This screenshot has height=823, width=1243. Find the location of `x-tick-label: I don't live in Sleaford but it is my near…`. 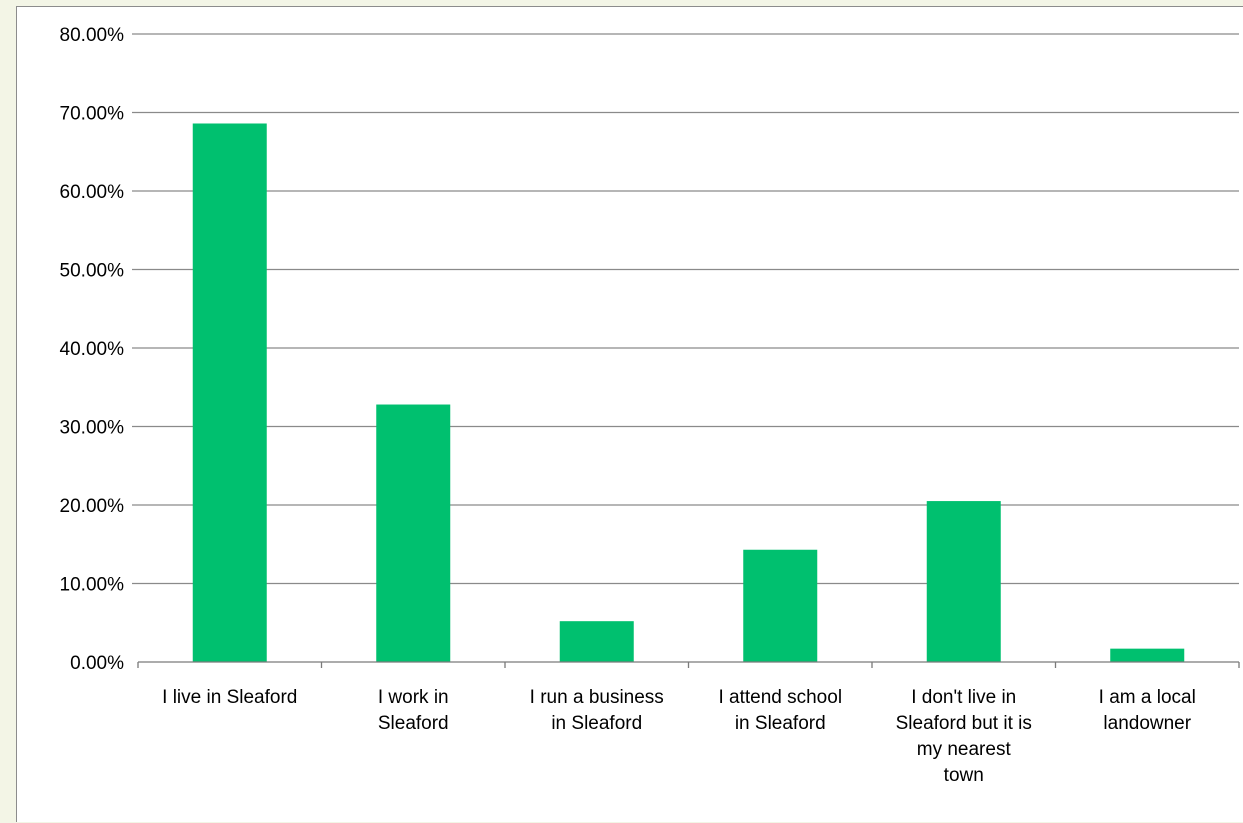

x-tick-label: I don't live in Sleaford but it is my near… is located at coordinates (964, 736).